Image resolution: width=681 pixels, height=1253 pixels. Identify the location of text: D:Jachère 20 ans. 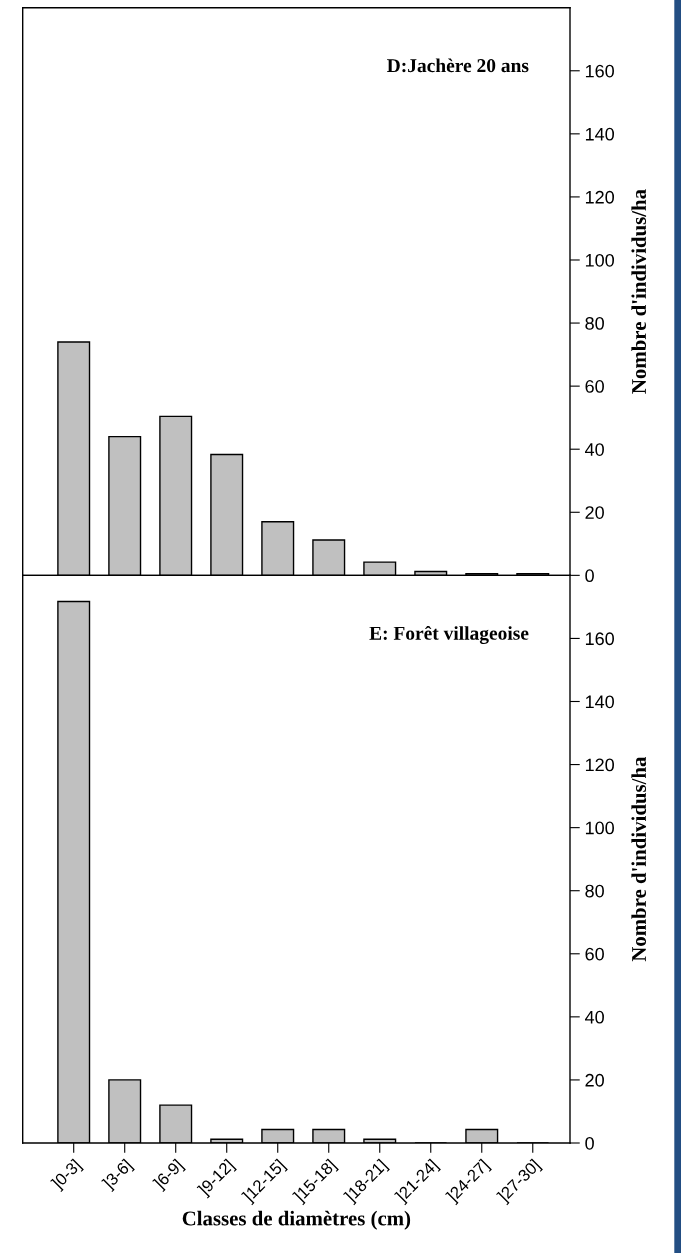
(458, 65).